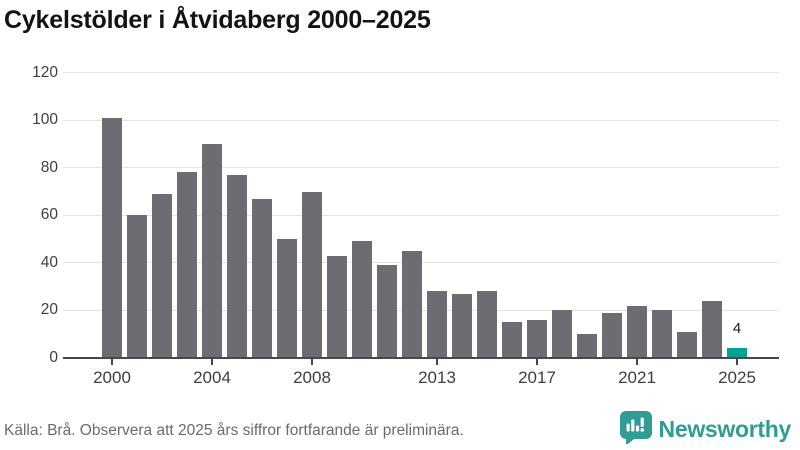 The width and height of the screenshot is (800, 450). I want to click on bar-2008, so click(312, 274).